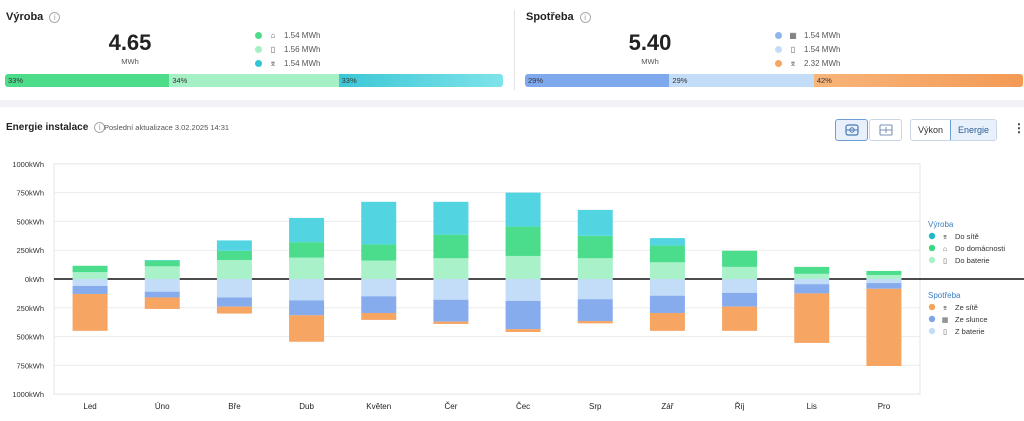 This screenshot has height=421, width=1024. What do you see at coordinates (25, 17) in the screenshot?
I see `production-title-text: Výroba` at bounding box center [25, 17].